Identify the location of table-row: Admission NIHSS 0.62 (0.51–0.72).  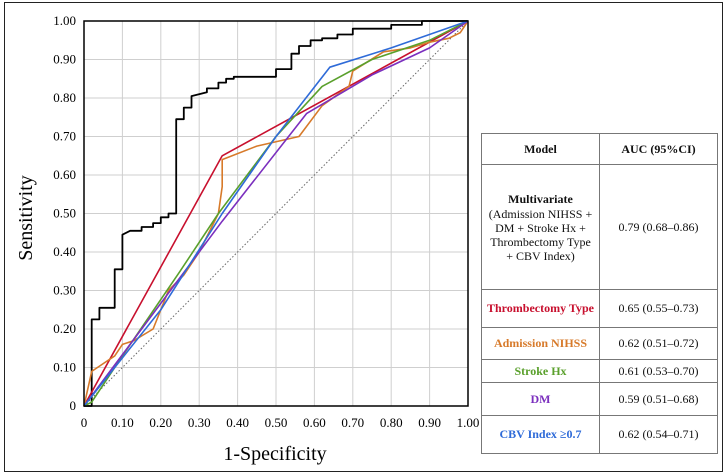
(599, 343).